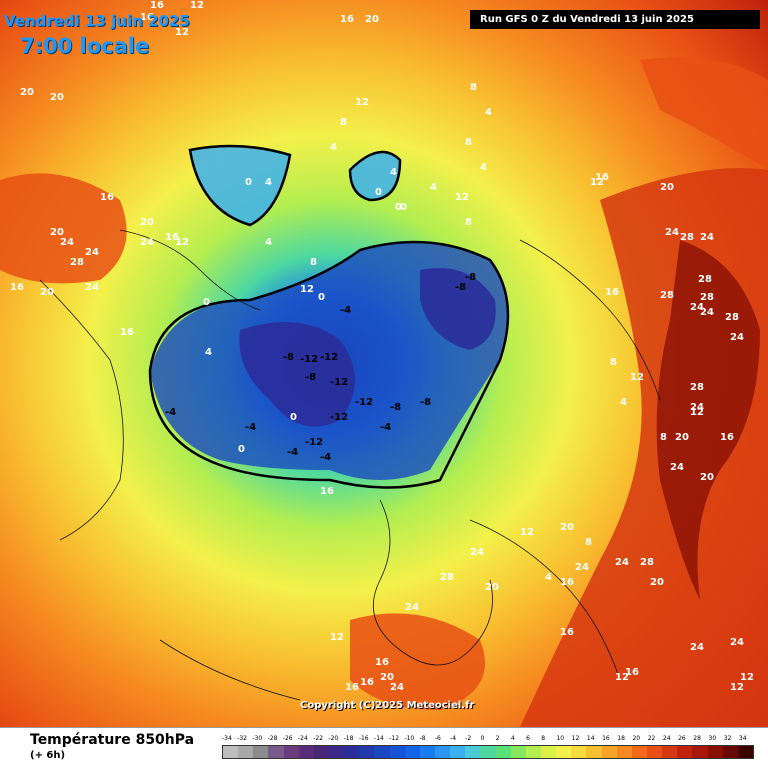 The width and height of the screenshot is (768, 769). Describe the element at coordinates (468, 738) in the screenshot. I see `scale-tick: -2` at that location.